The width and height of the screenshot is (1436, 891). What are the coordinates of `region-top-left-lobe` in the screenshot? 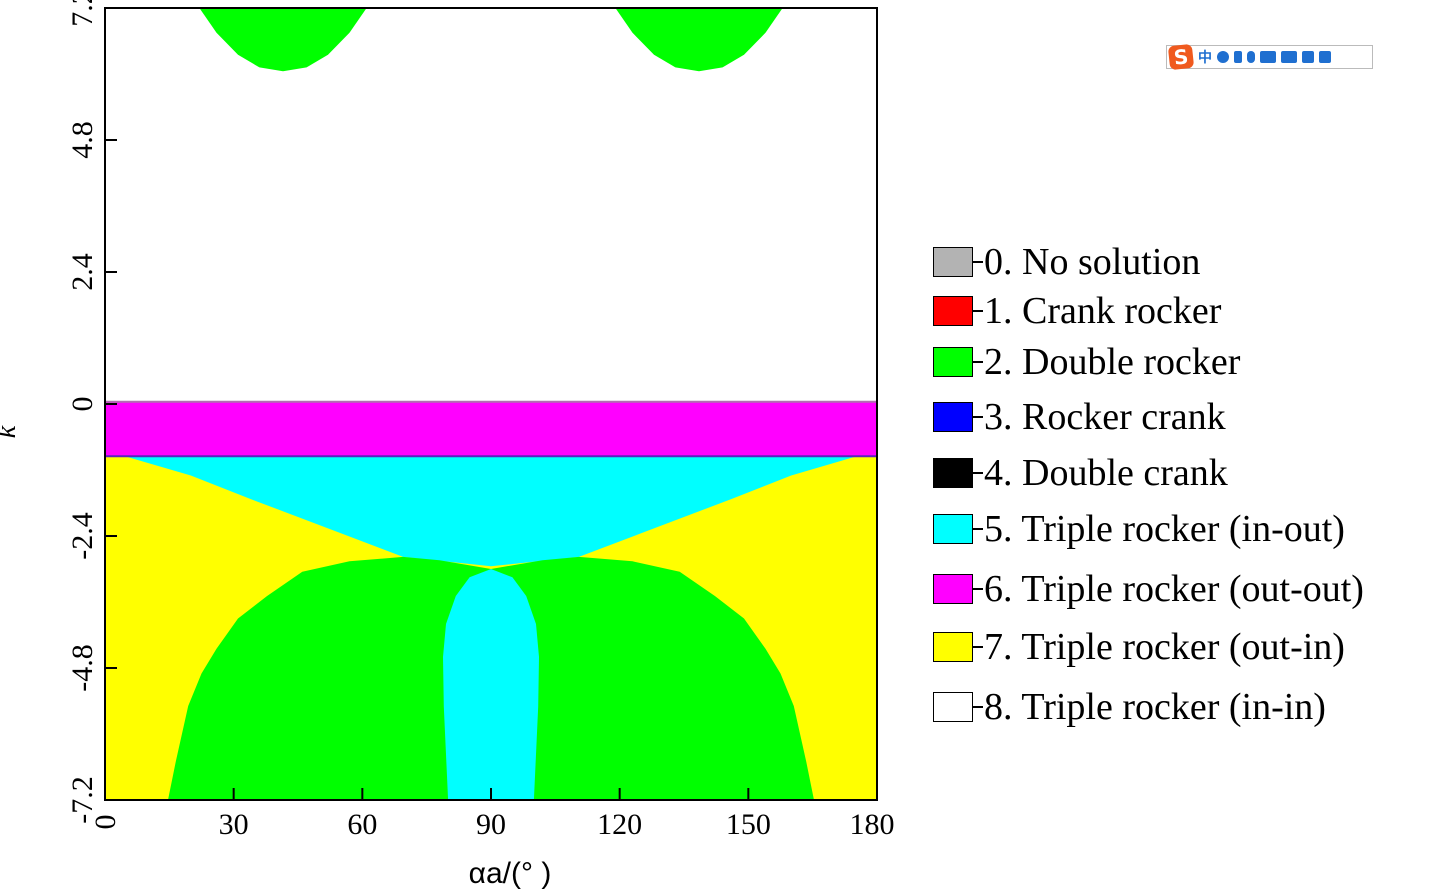 It's located at (283, 40).